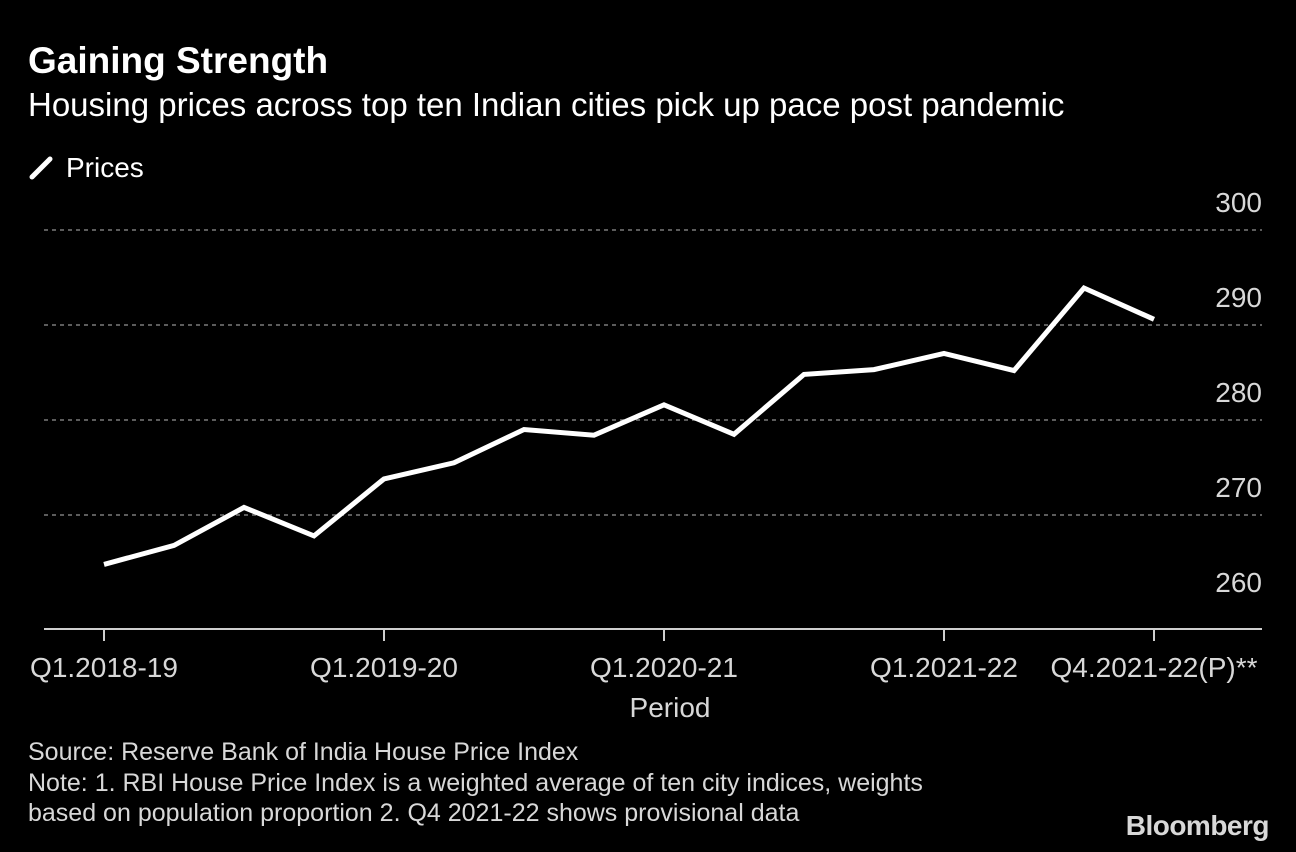 Image resolution: width=1296 pixels, height=852 pixels. What do you see at coordinates (1238, 392) in the screenshot?
I see `y-tick-label-280: 280` at bounding box center [1238, 392].